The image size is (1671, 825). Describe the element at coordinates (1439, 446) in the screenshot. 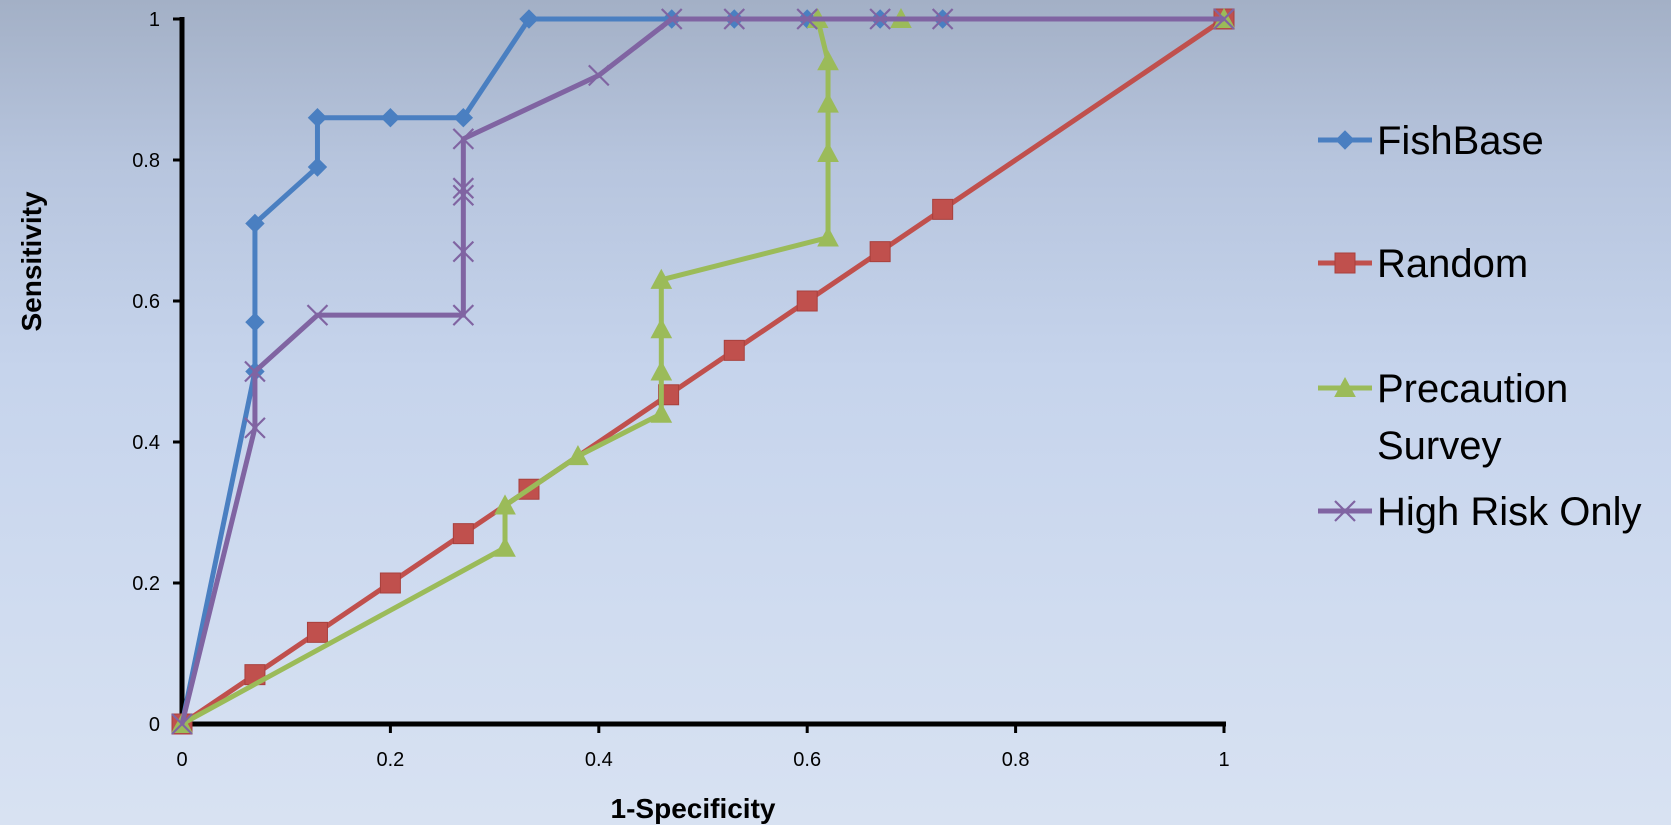

I see `legend-label: Survey` at that location.